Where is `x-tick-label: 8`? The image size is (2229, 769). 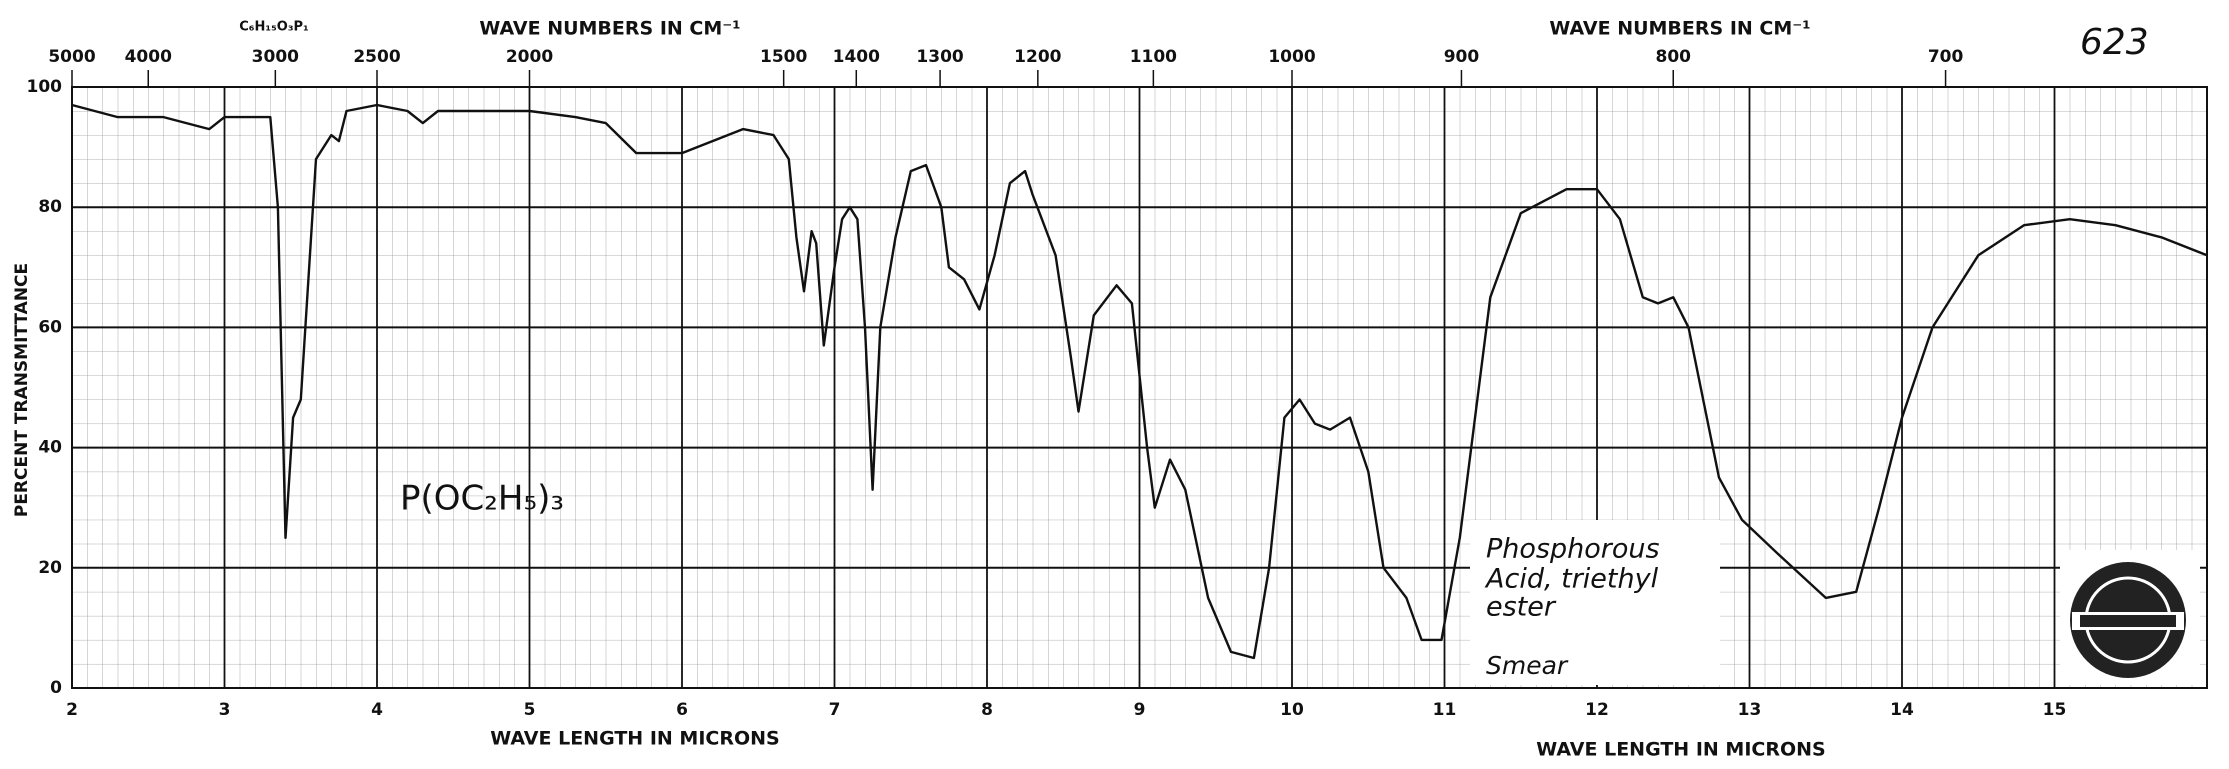
x-tick-label: 8 is located at coordinates (987, 710).